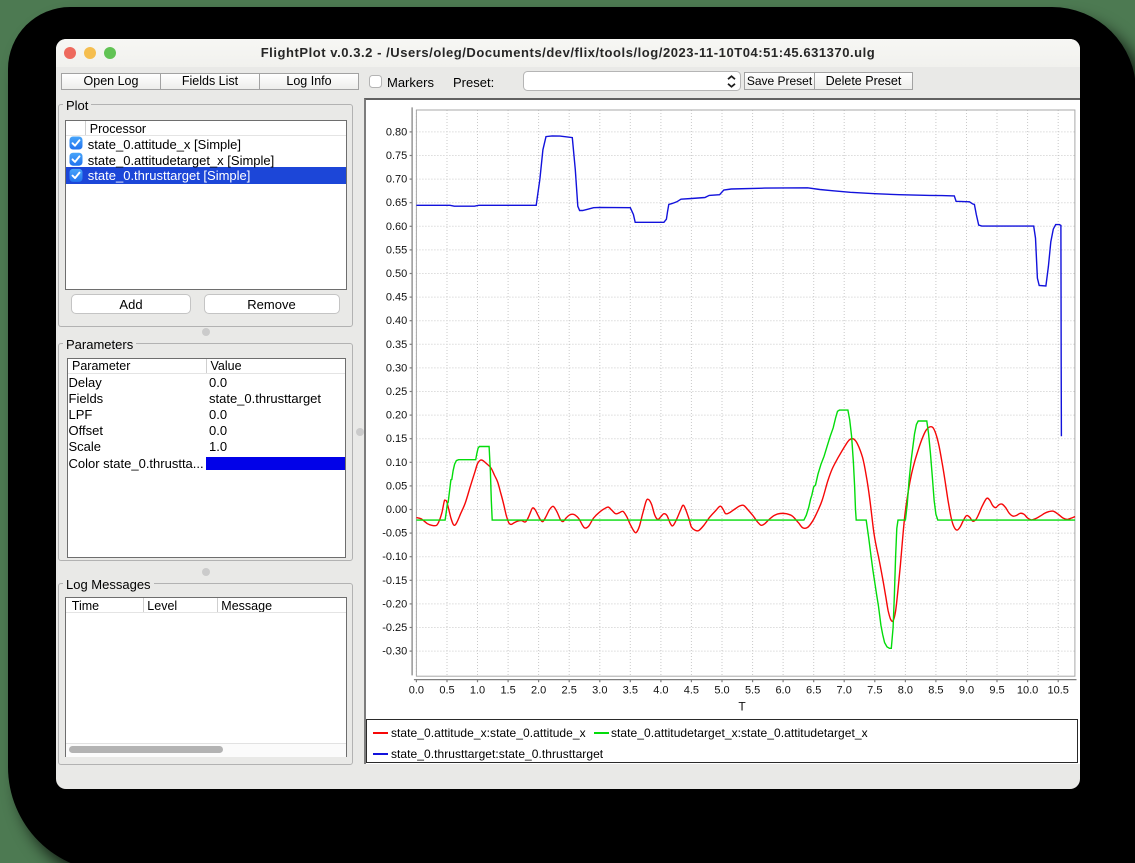 The height and width of the screenshot is (863, 1135). What do you see at coordinates (394, 652) in the screenshot?
I see `svg-text: -0.30` at bounding box center [394, 652].